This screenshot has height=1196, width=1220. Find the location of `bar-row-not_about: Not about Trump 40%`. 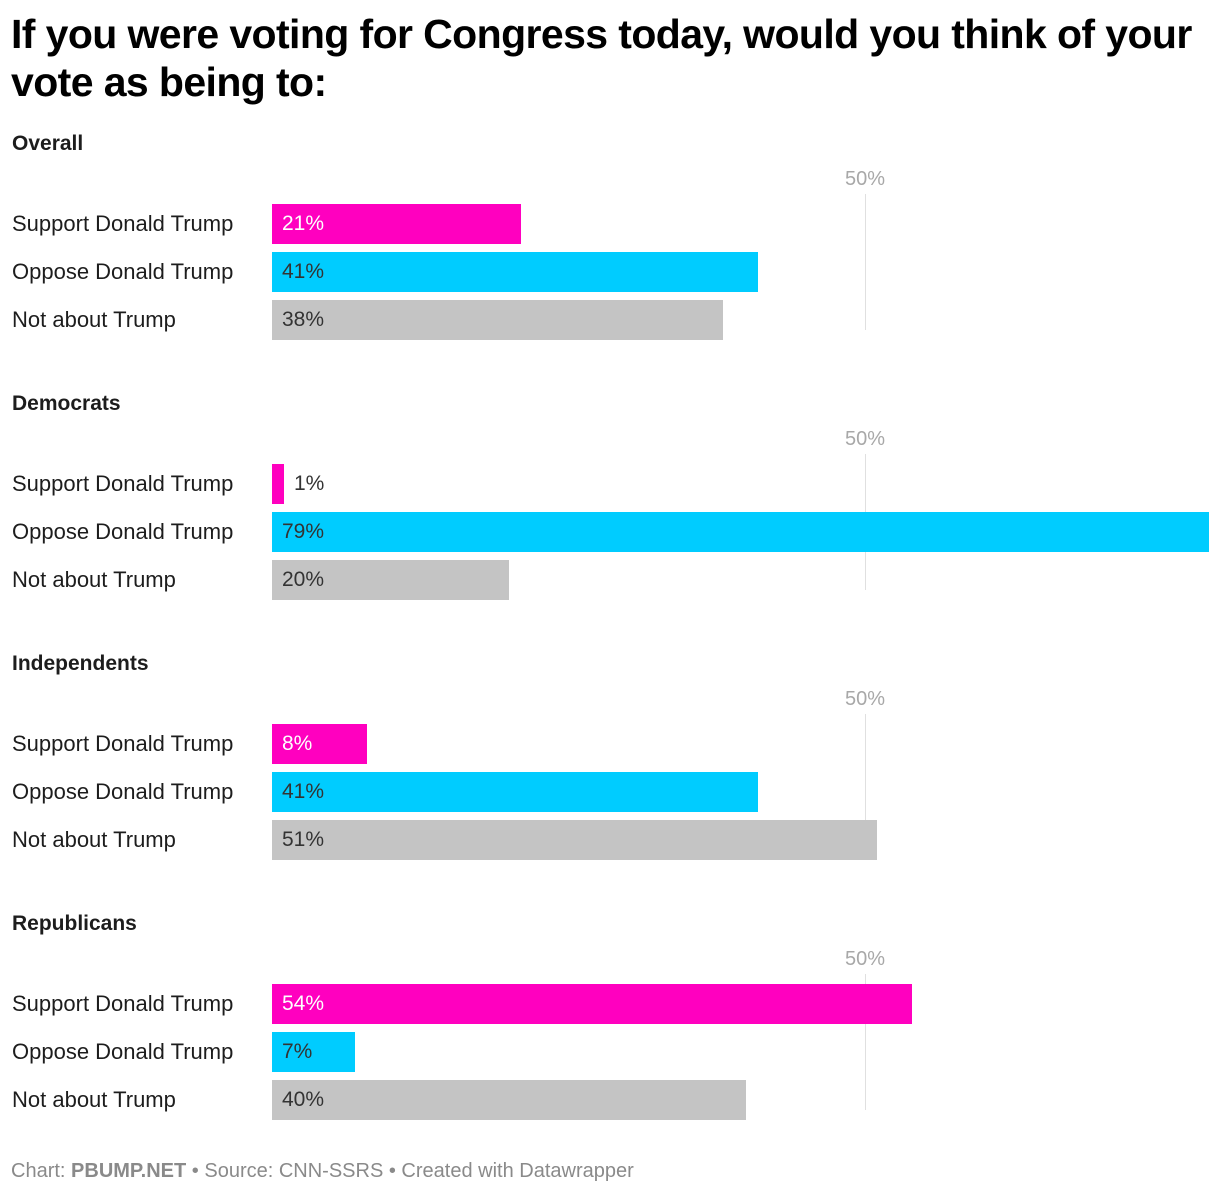

bar-row-not_about: Not about Trump 40% is located at coordinates (610, 1100).